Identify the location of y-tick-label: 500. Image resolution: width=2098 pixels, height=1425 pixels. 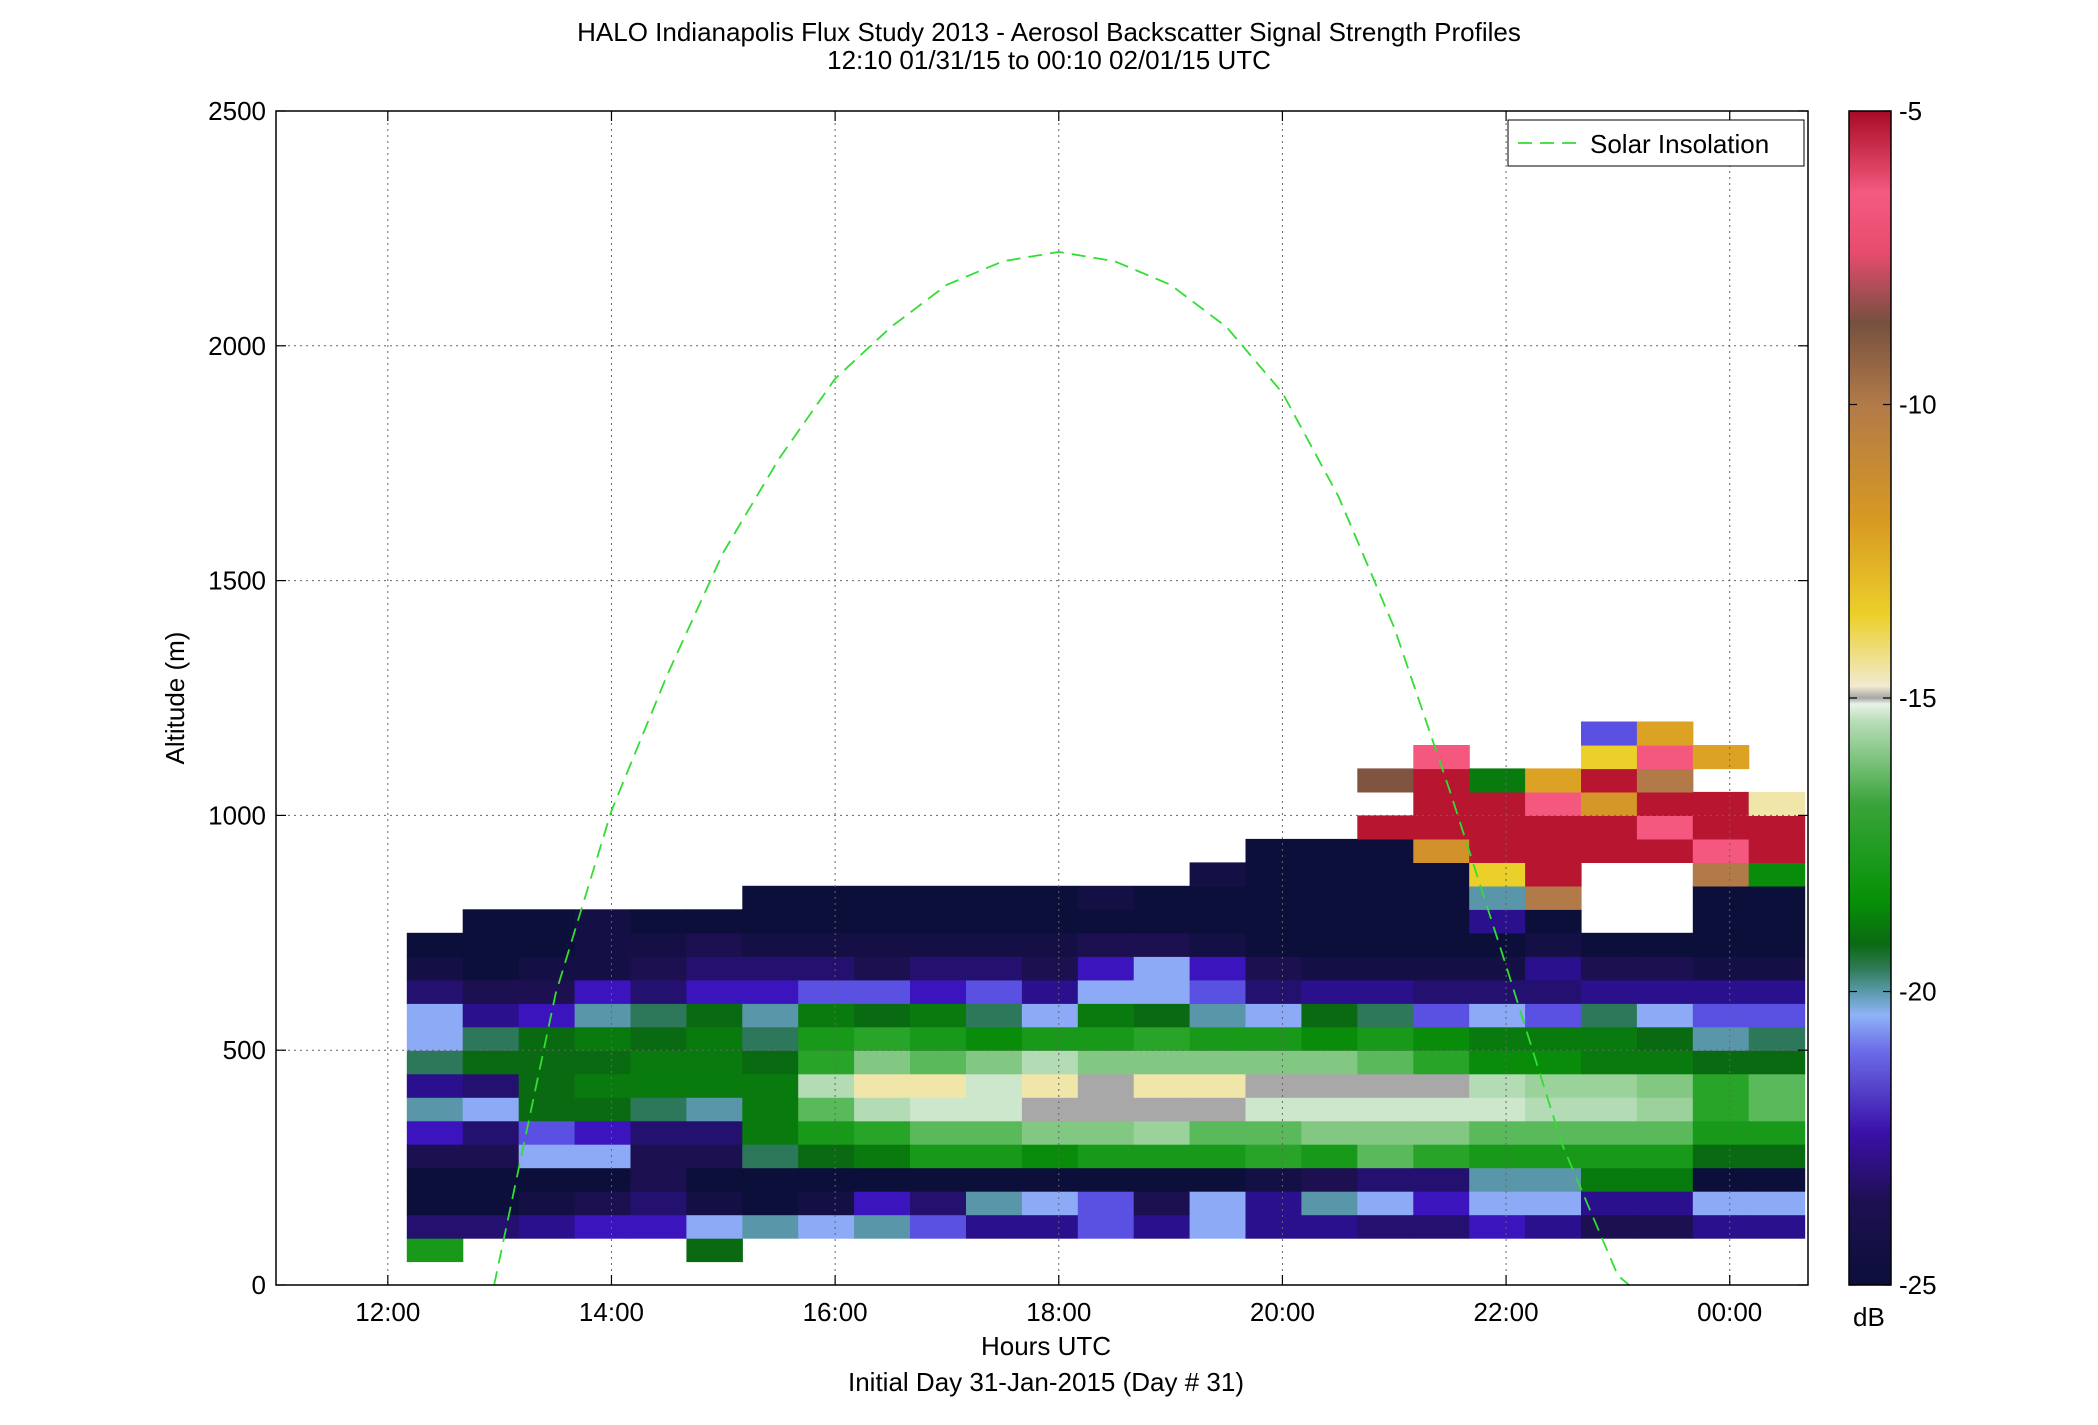
(244, 1050).